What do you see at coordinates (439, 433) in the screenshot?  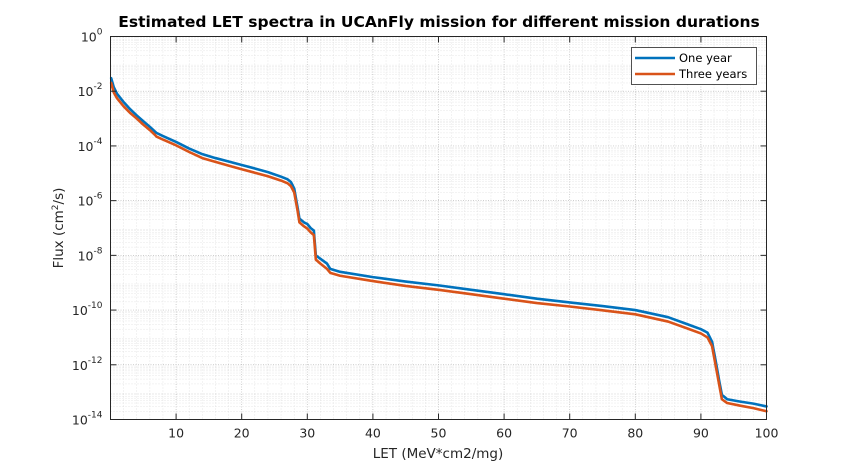 I see `x-tick-label: 50` at bounding box center [439, 433].